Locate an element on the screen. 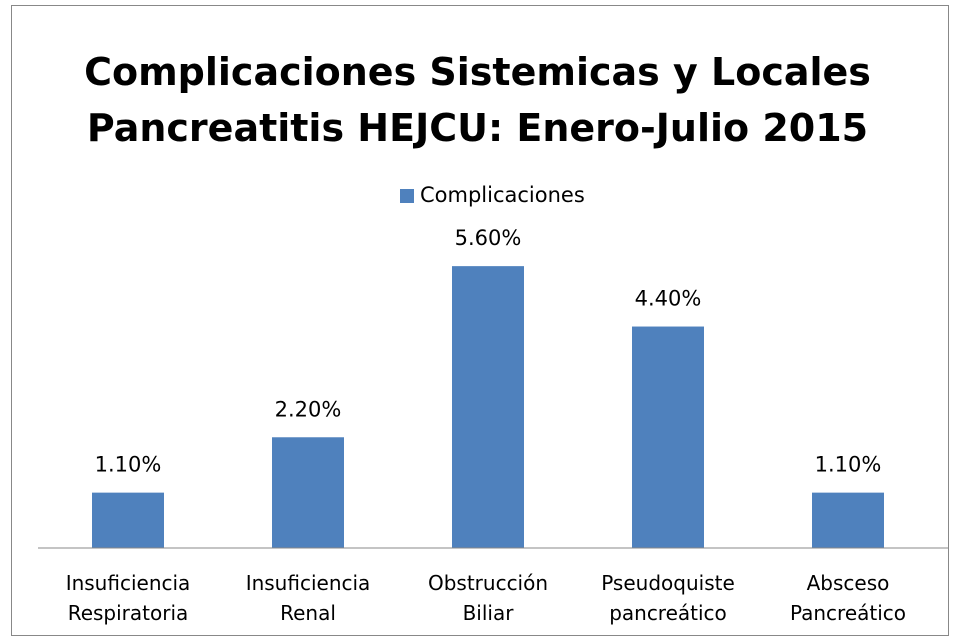  x-tick-label: Obstrucción Biliar is located at coordinates (488, 598).